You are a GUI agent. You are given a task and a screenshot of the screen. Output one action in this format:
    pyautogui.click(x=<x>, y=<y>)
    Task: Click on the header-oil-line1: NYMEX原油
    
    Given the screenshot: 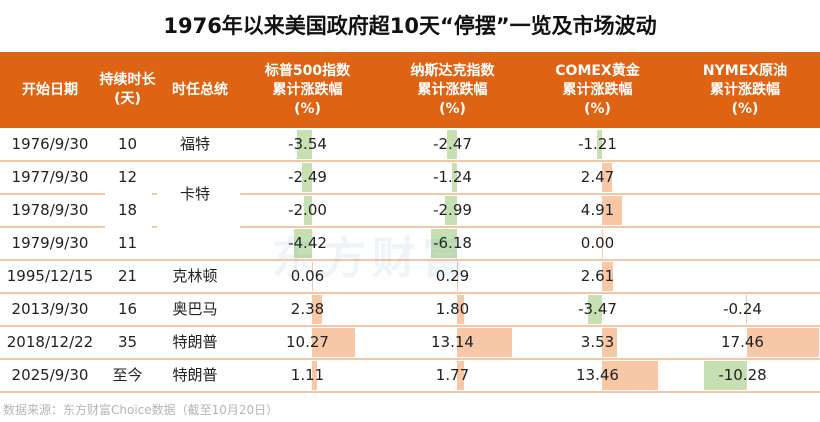 What is the action you would take?
    pyautogui.click(x=745, y=70)
    